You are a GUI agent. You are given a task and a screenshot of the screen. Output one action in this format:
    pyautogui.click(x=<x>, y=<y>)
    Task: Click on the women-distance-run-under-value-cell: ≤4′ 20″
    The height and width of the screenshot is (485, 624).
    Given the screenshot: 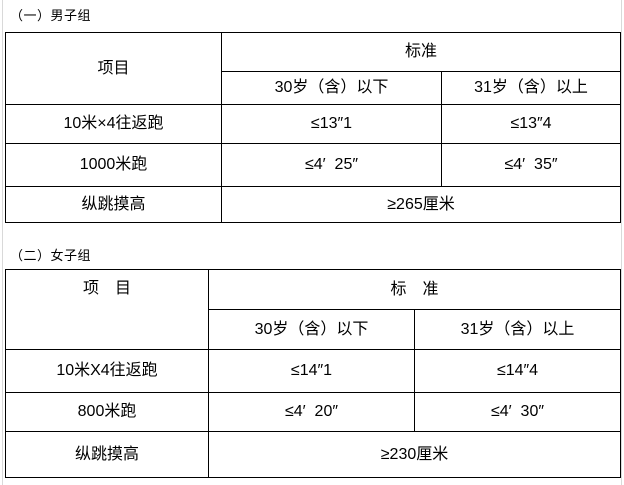 What is the action you would take?
    pyautogui.click(x=311, y=412)
    